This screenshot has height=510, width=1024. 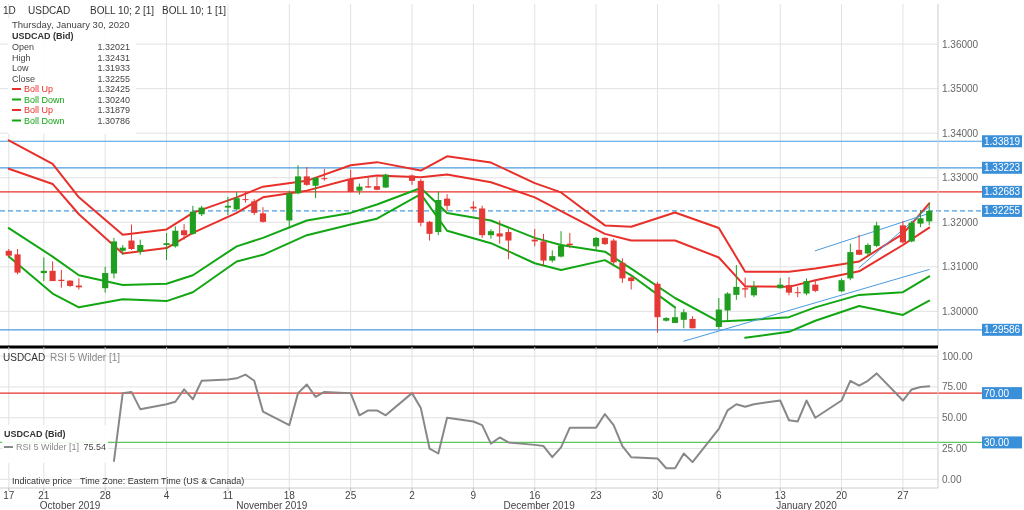 What do you see at coordinates (48, 447) in the screenshot?
I see `legend-label: RSI 5 Wilder [1]` at bounding box center [48, 447].